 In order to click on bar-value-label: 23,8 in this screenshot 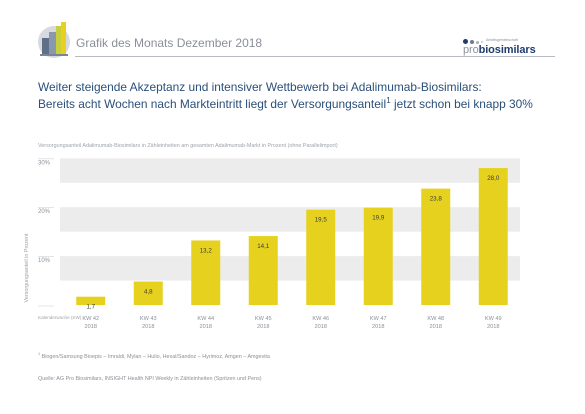, I will do `click(436, 199)`.